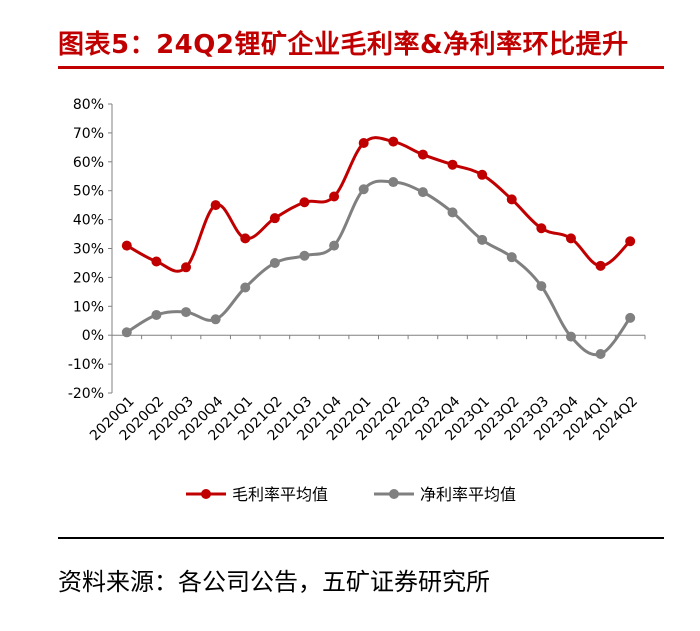  Describe the element at coordinates (343, 45) in the screenshot. I see `chart-title: 图表5：24Q2锂矿企业毛利率&净利率环比提升` at that location.